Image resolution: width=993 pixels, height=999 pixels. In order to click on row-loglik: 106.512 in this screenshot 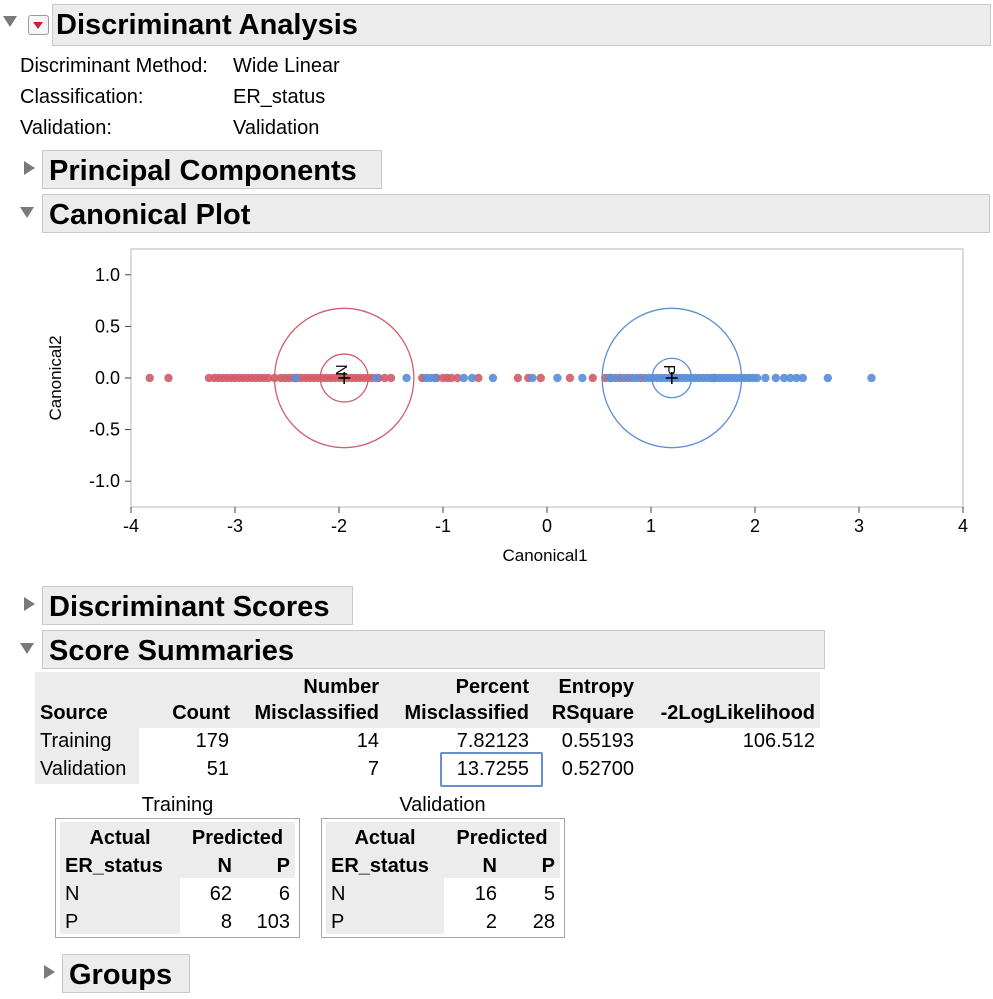, I will do `click(778, 741)`.